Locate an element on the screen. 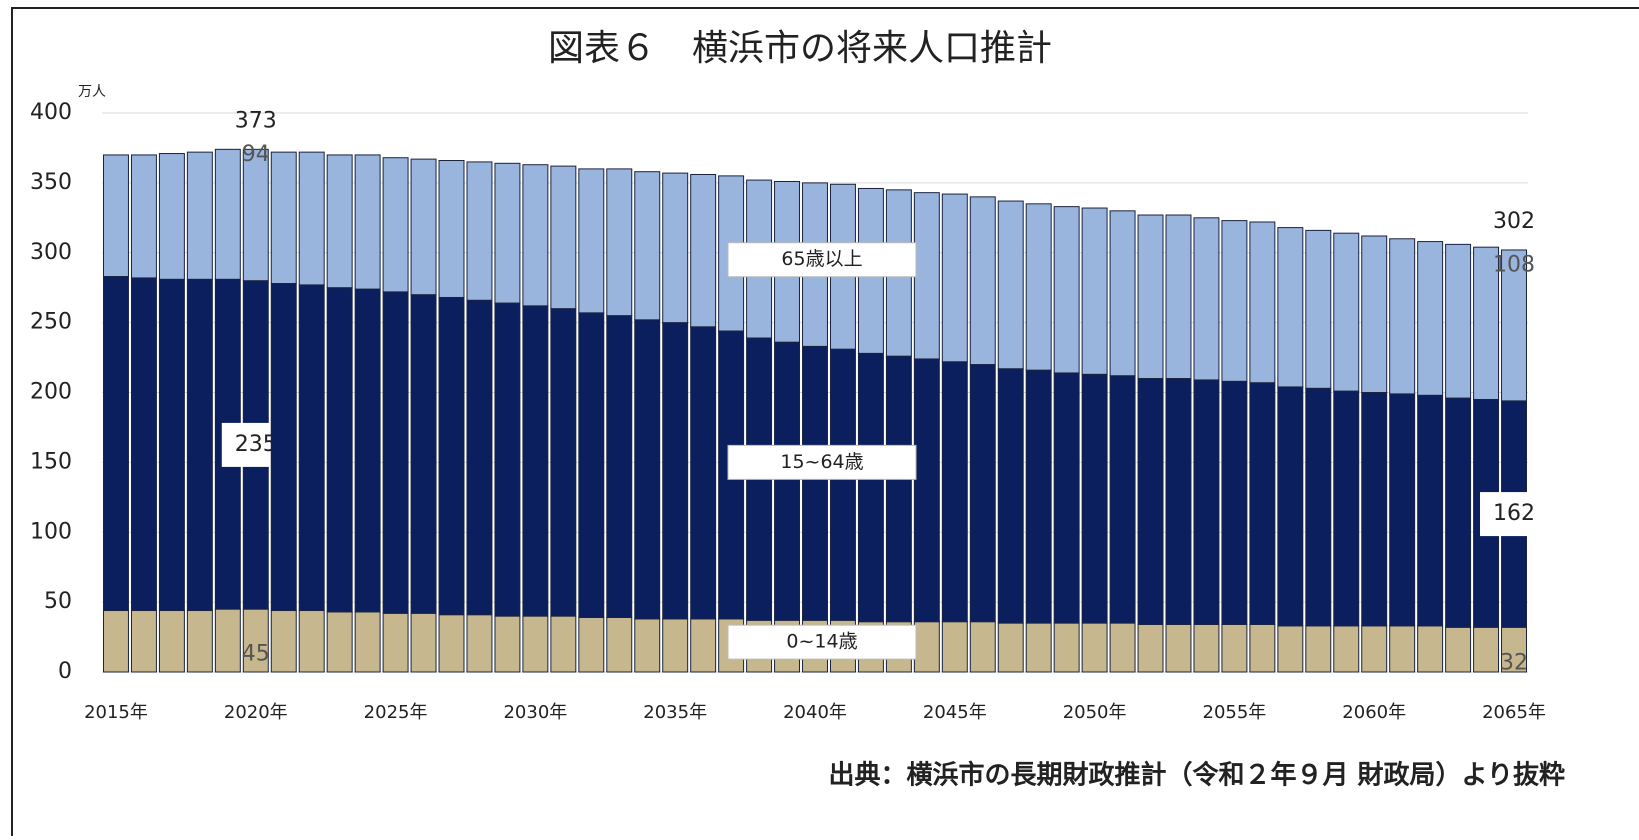  value-label-box is located at coordinates (1514, 514).